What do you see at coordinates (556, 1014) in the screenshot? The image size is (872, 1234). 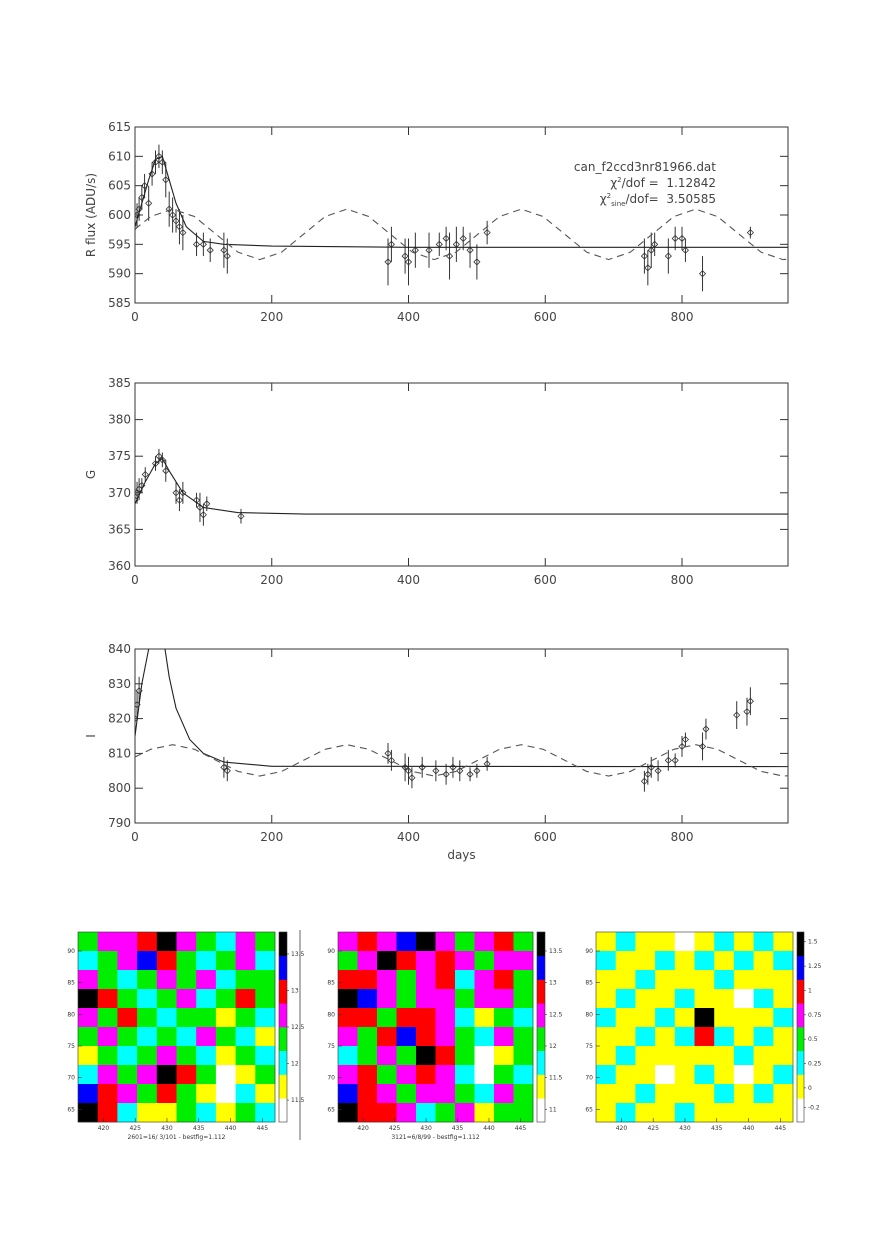 I see `colorbar-tick-label: 12.5` at bounding box center [556, 1014].